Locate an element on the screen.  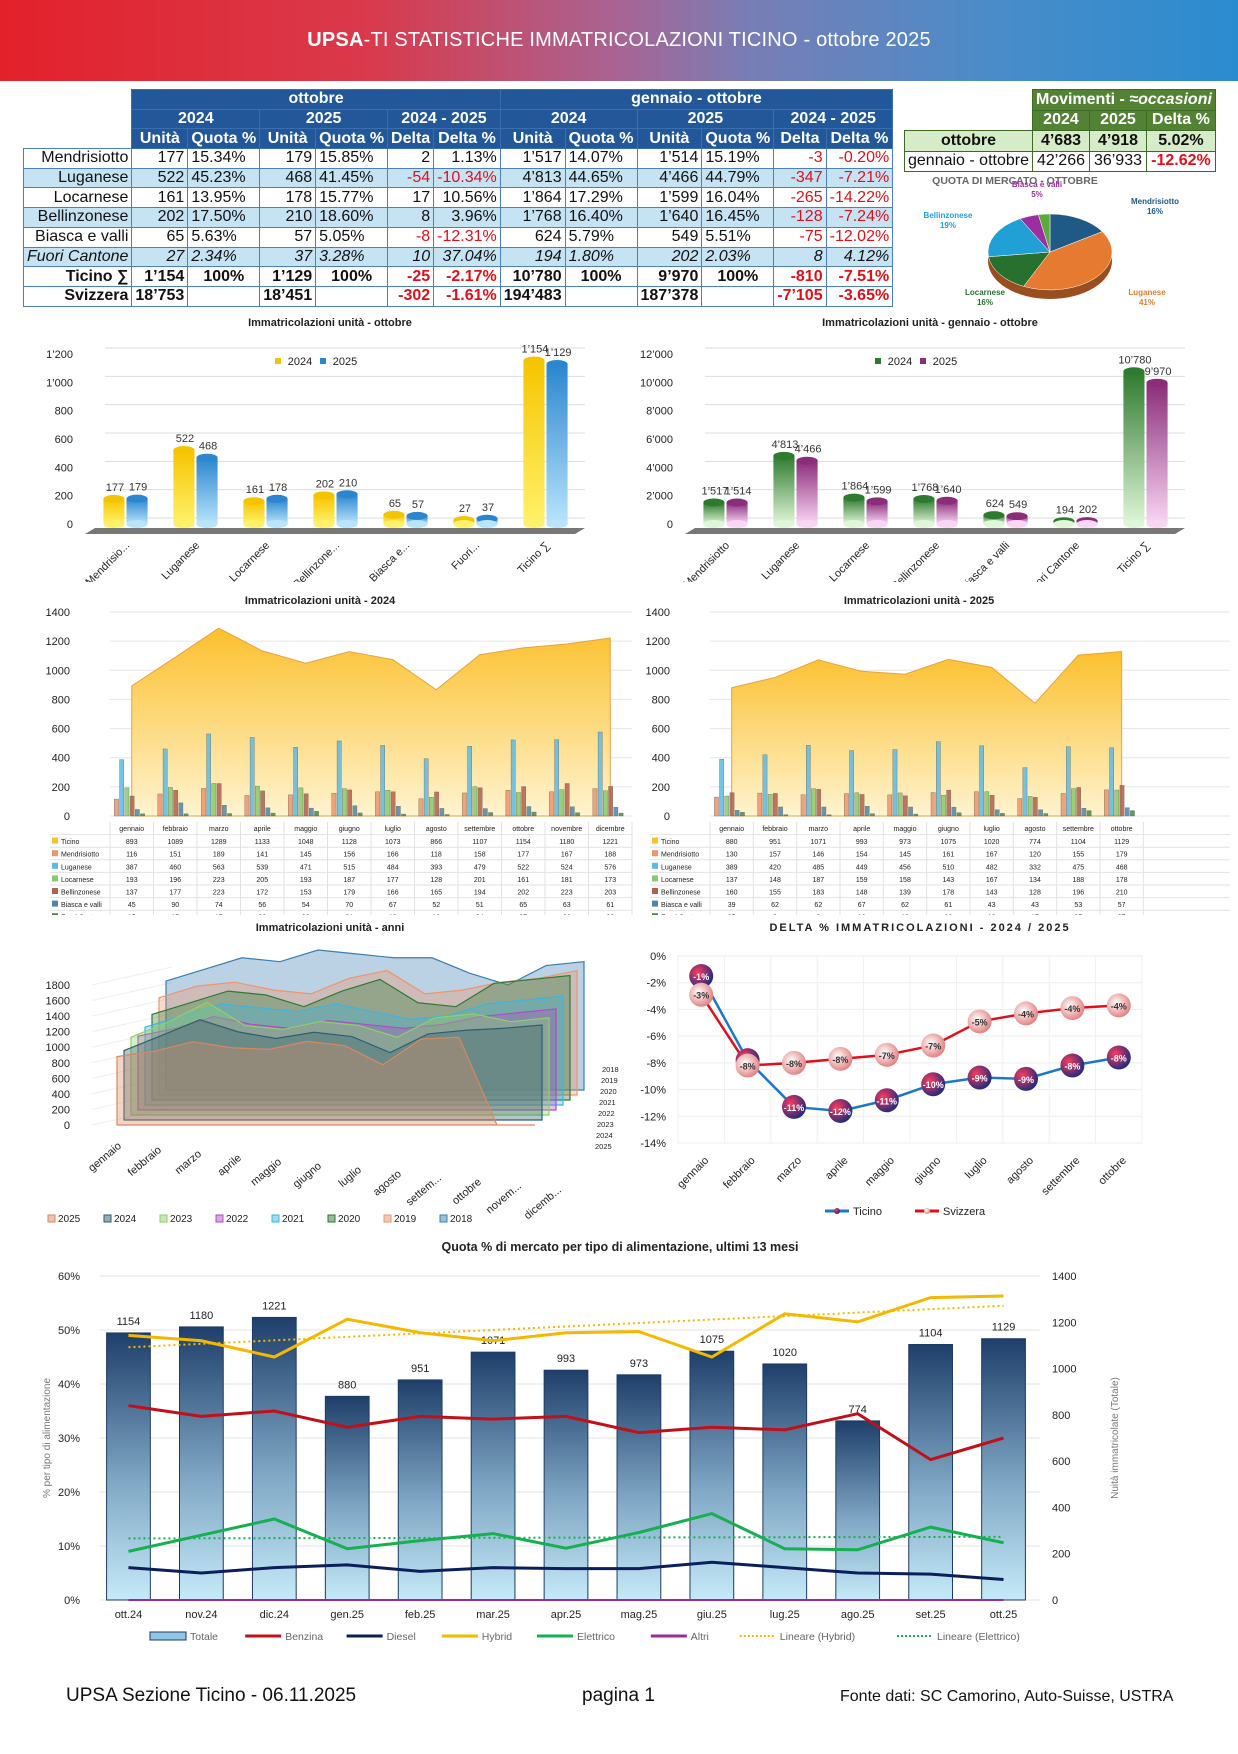
table-value: 120 is located at coordinates (1035, 855).